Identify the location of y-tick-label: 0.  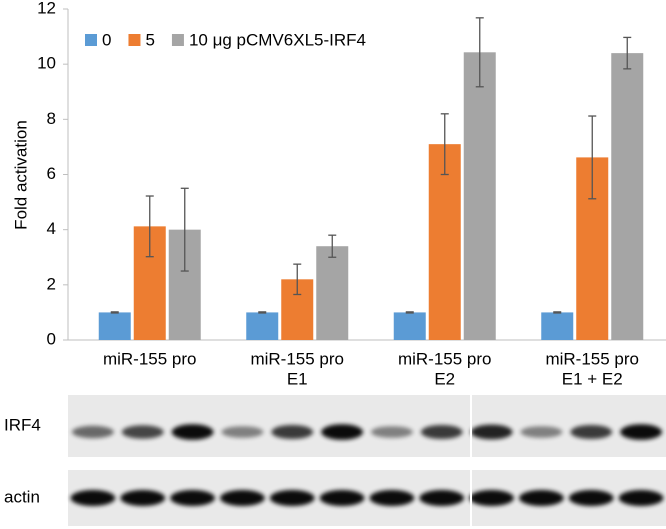
(51, 338).